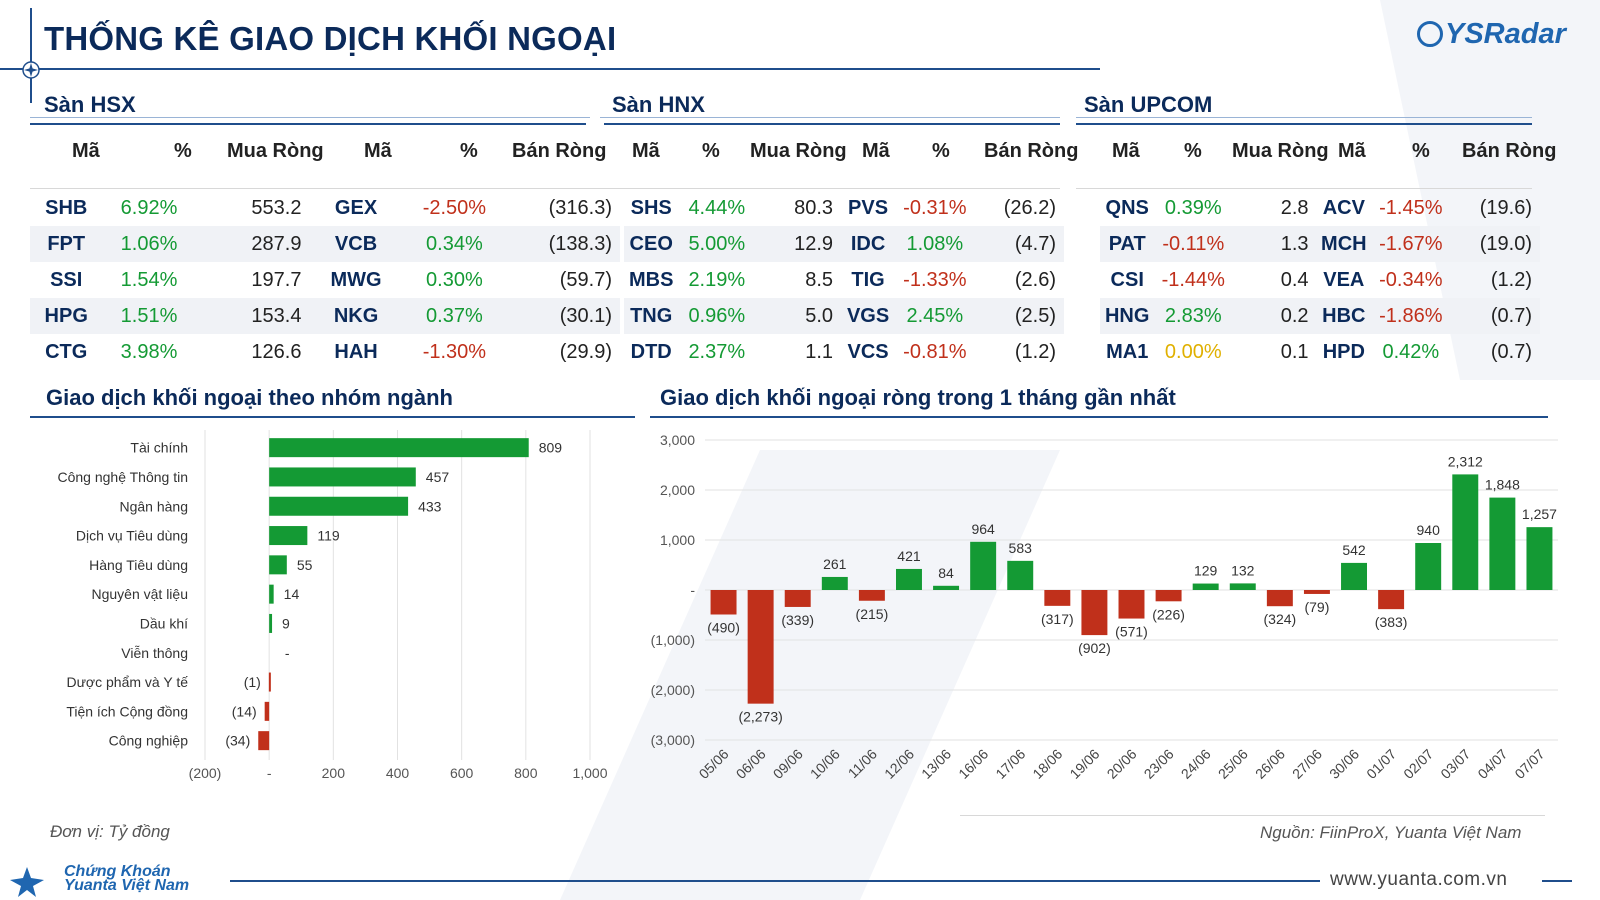  I want to click on change-pct: 0.34%, so click(454, 244).